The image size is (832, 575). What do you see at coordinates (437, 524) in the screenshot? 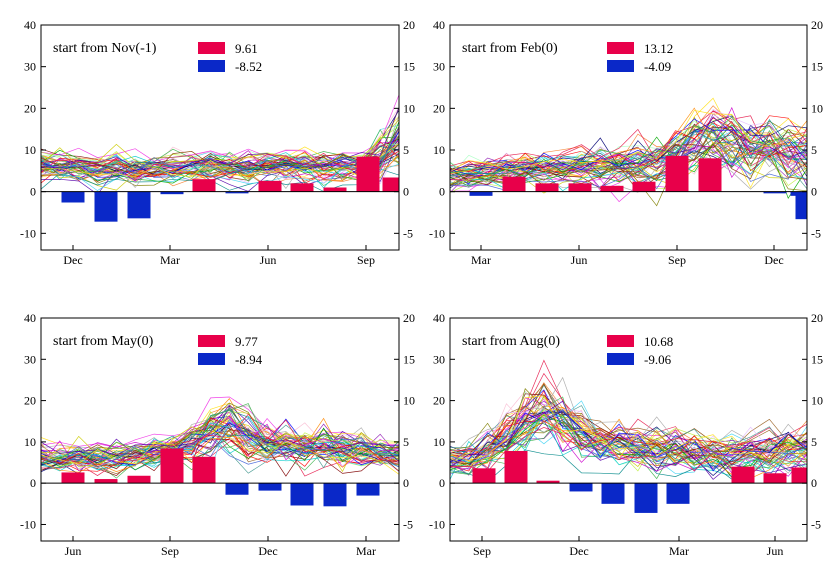
I see `y-tick-label-left: -10` at bounding box center [437, 524].